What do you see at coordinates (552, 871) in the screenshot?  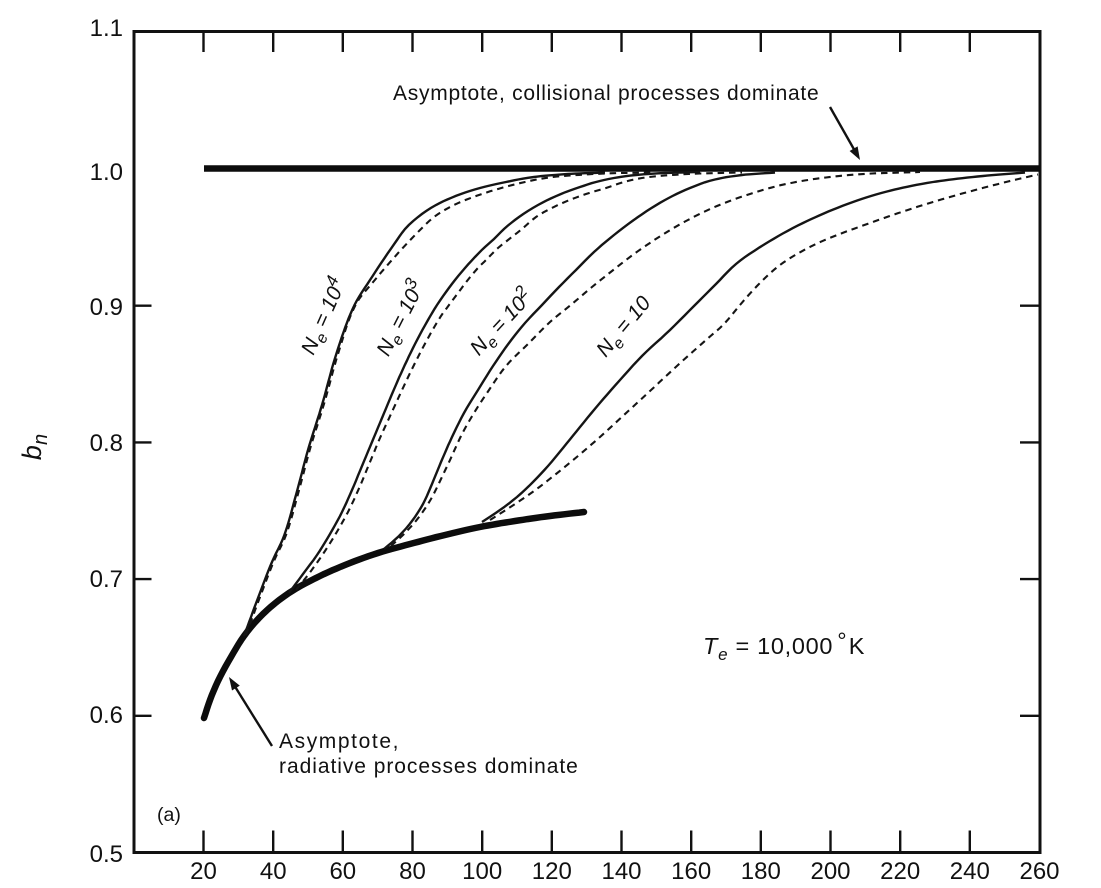 I see `svg-text: 120` at bounding box center [552, 871].